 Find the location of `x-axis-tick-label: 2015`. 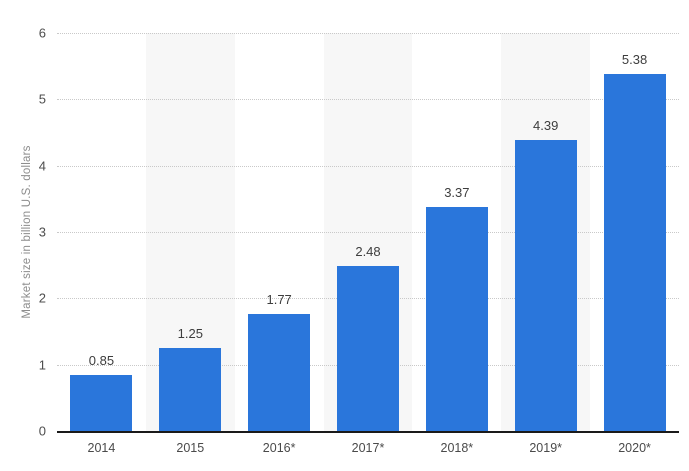

x-axis-tick-label: 2015 is located at coordinates (190, 448).